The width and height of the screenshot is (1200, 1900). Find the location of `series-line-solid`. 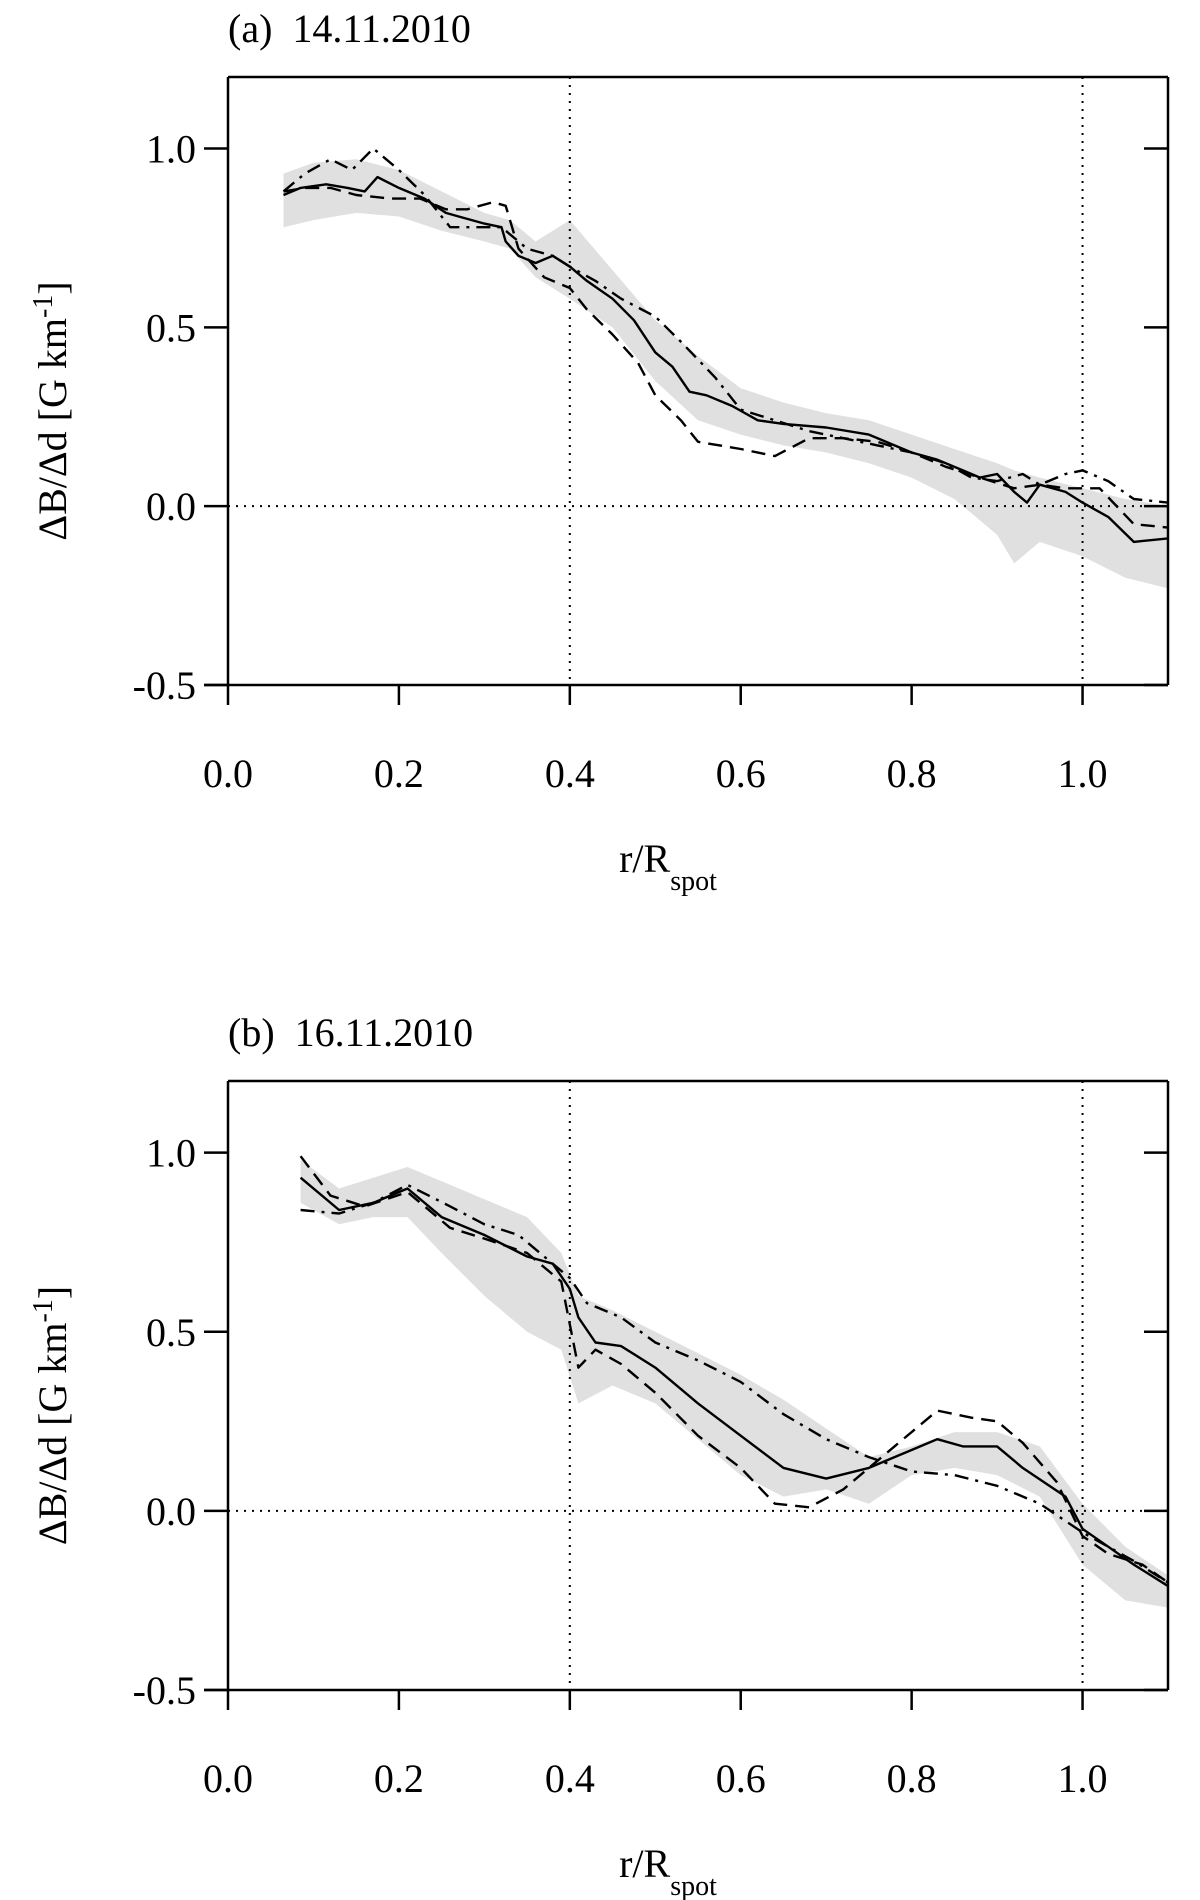

series-line-solid is located at coordinates (725, 359).